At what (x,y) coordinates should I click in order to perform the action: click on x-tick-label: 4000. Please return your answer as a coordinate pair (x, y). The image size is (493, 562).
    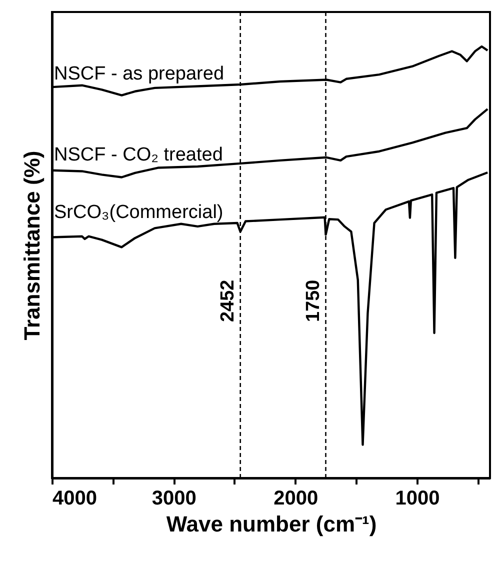
    Looking at the image, I should click on (74, 499).